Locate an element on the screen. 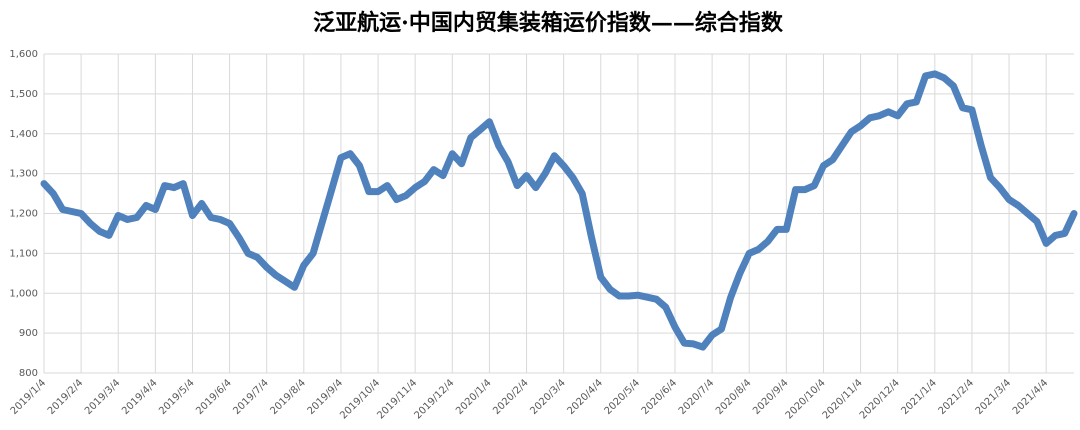  x-tick-label: 2021/1/4 is located at coordinates (920, 397).